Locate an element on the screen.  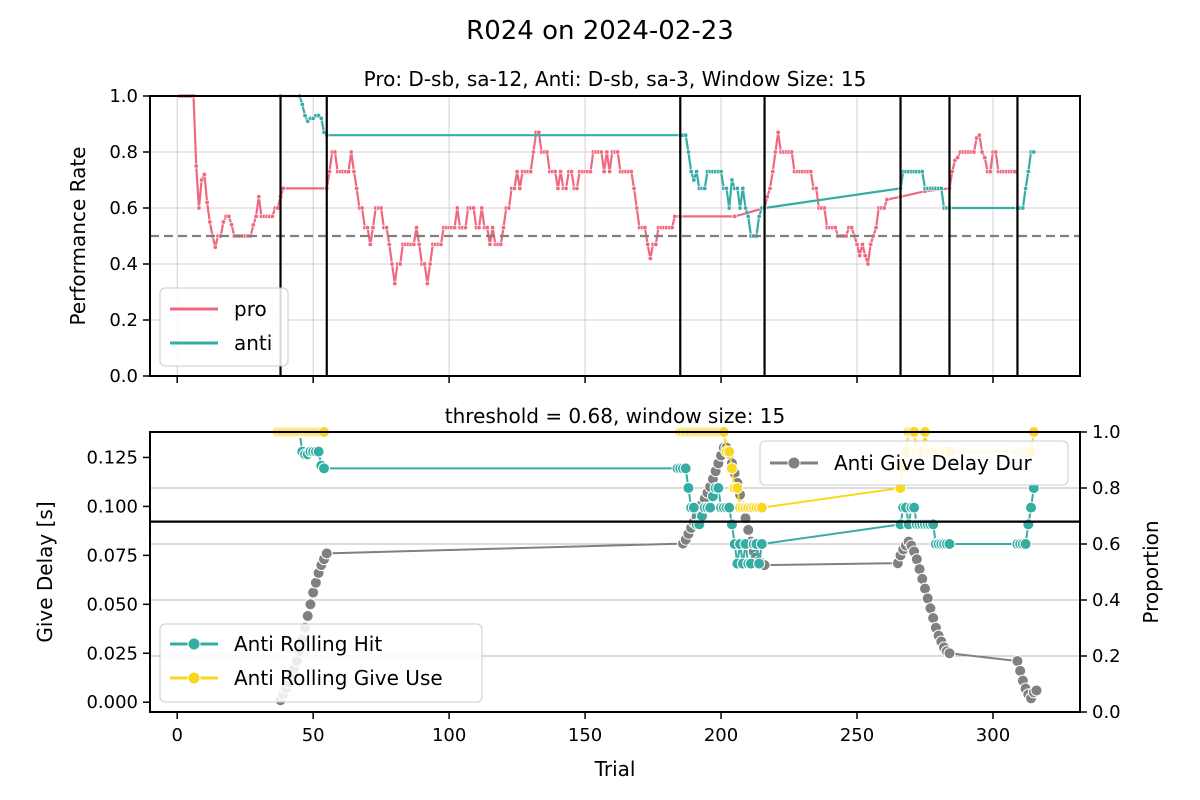
bottom-right-y-tick-label: 0.8 is located at coordinates (1106, 488).